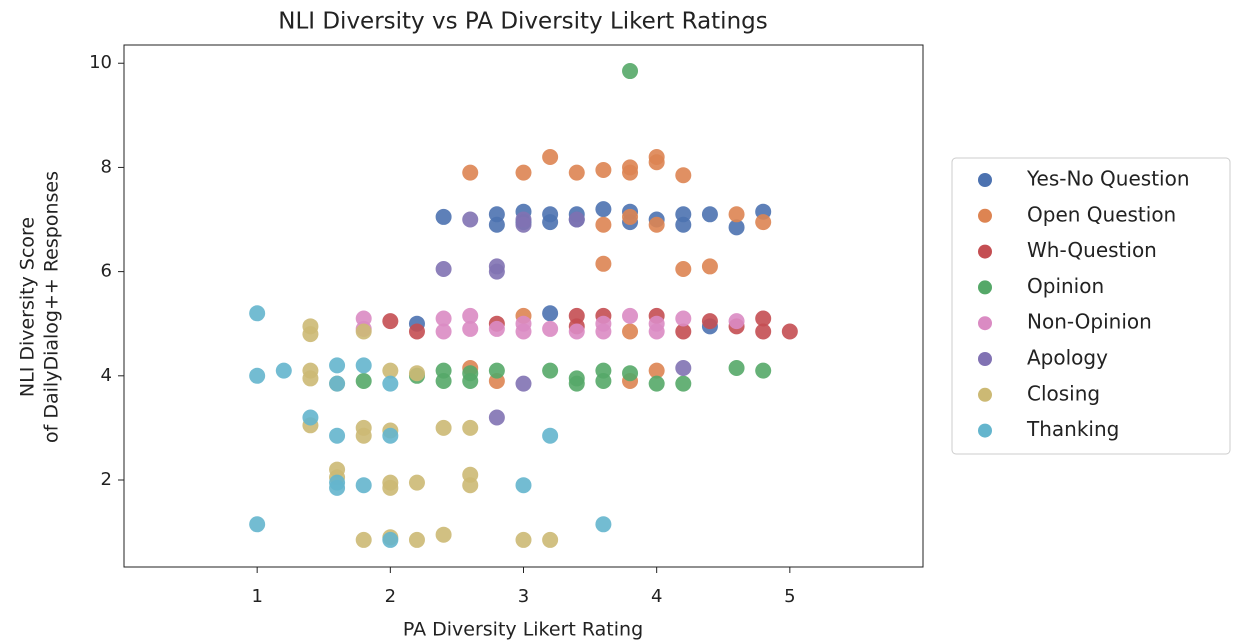 The height and width of the screenshot is (643, 1235). I want to click on legend-label: Closing, so click(1063, 393).